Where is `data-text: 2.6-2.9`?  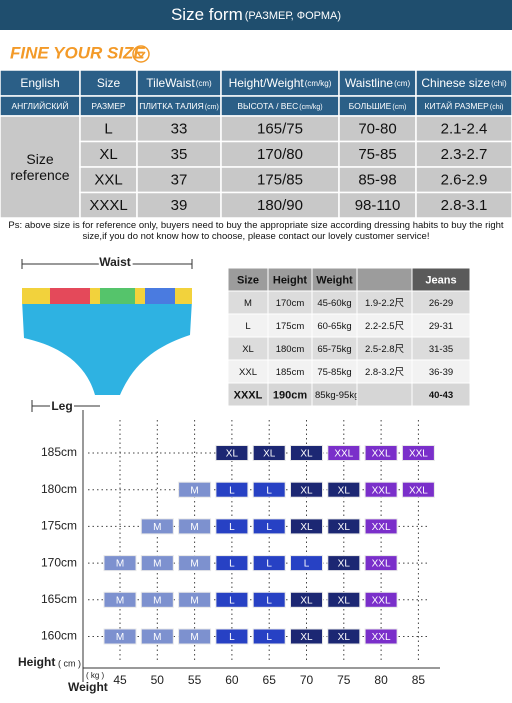
data-text: 2.6-2.9 is located at coordinates (464, 180).